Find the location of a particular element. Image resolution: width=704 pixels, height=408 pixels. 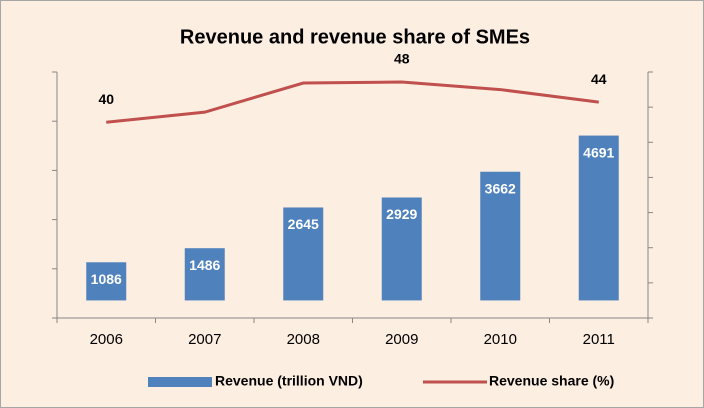

bar-value-label: 3662 is located at coordinates (500, 188).